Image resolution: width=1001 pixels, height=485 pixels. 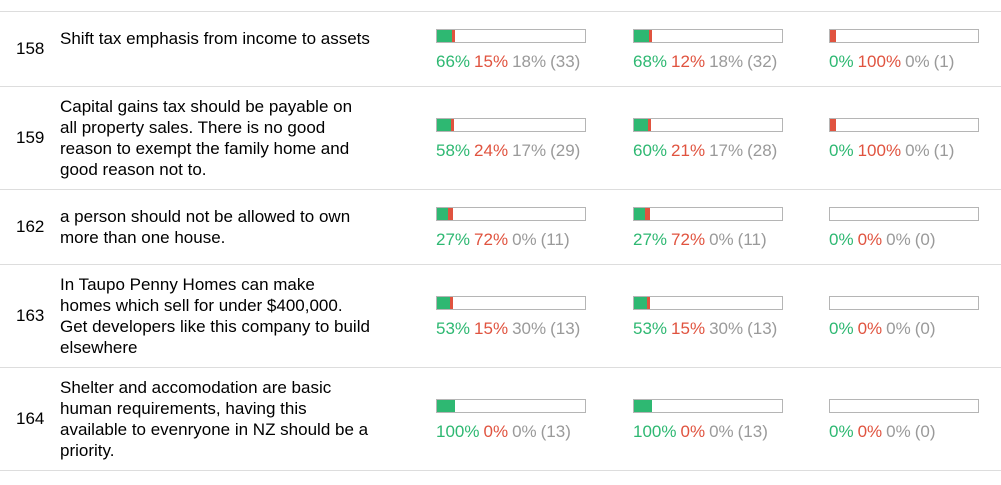 What do you see at coordinates (30, 137) in the screenshot?
I see `statement-id: 159` at bounding box center [30, 137].